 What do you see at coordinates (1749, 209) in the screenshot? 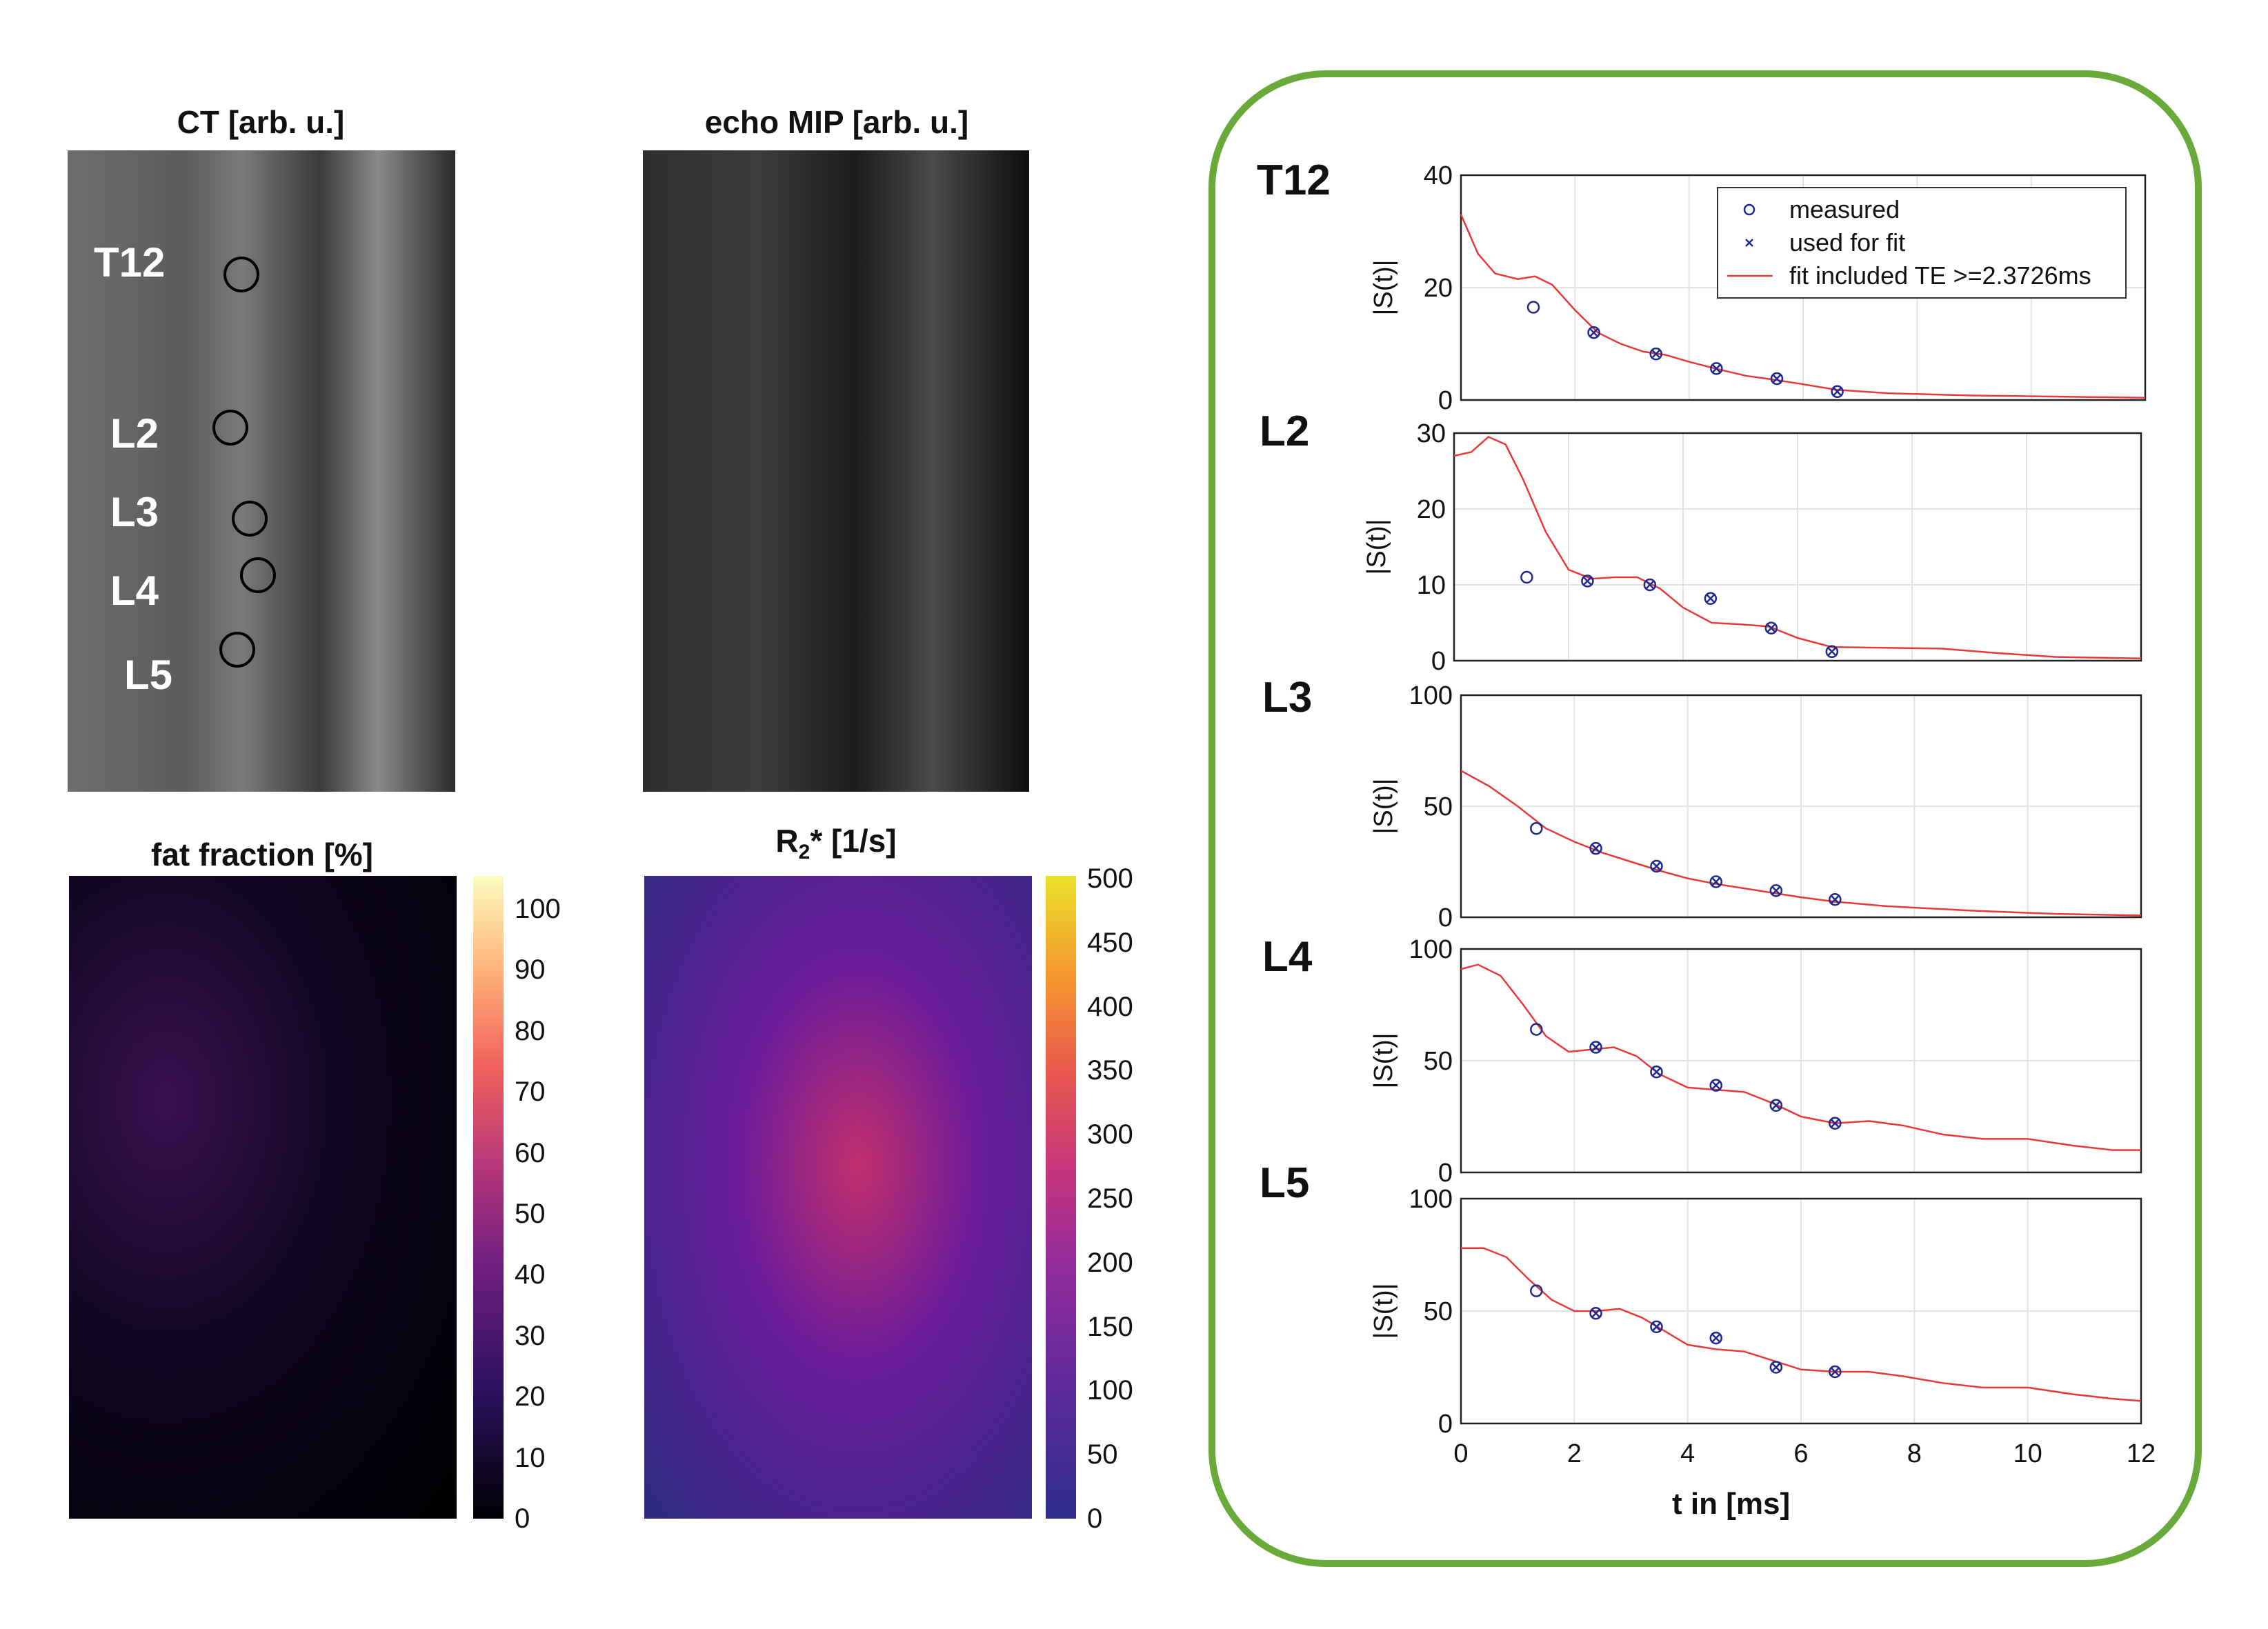
I see `legend-measured-marker` at bounding box center [1749, 209].